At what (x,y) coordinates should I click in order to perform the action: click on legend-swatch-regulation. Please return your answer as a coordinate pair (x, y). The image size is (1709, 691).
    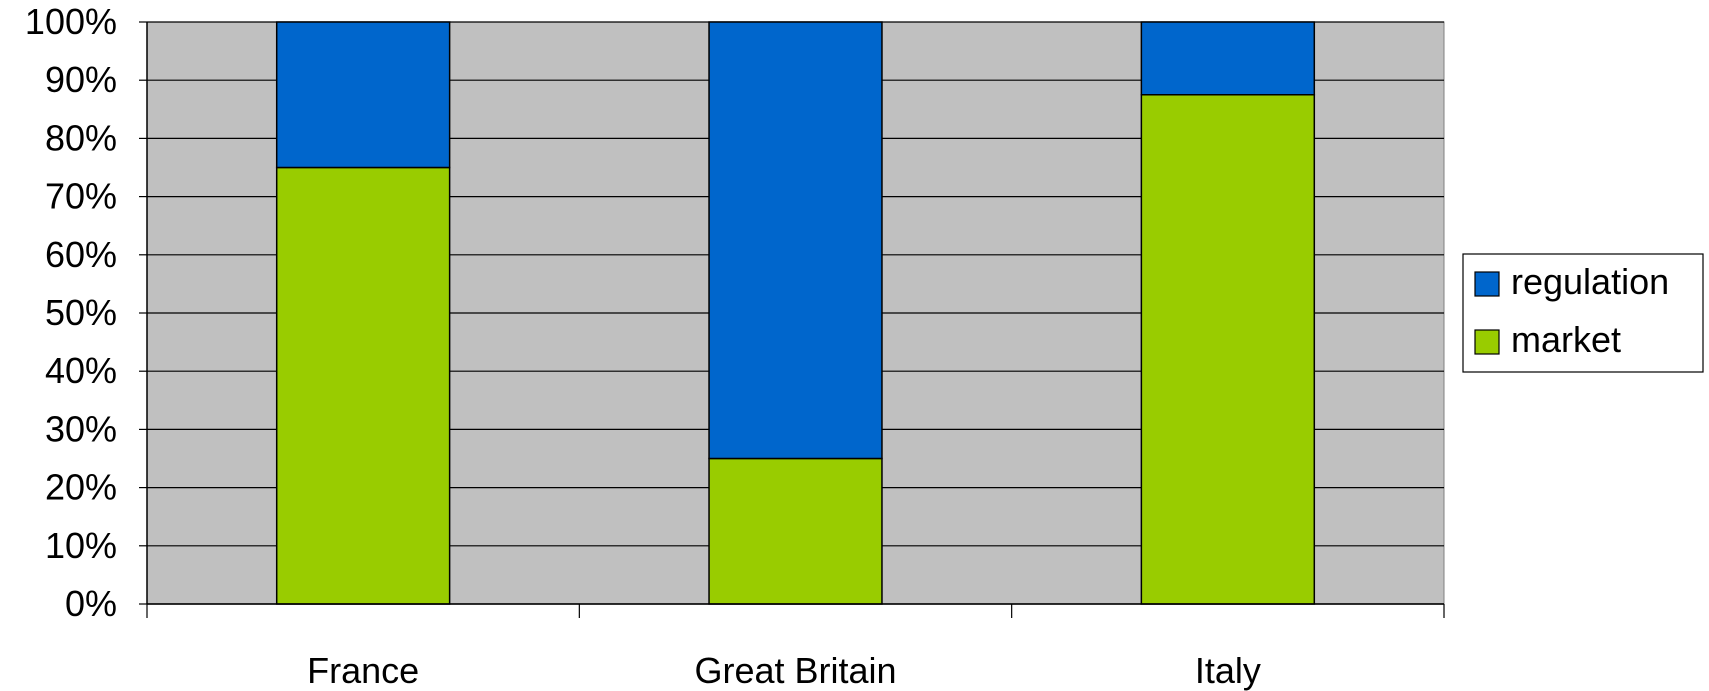
    Looking at the image, I should click on (1487, 284).